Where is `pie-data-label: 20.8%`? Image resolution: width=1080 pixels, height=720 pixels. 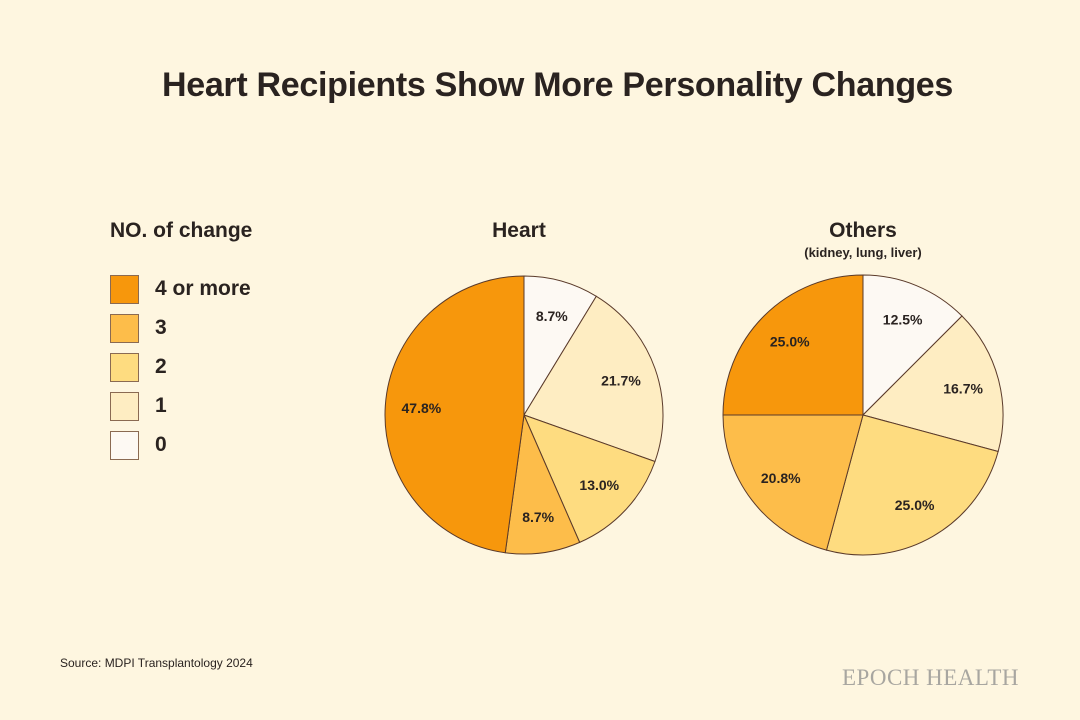
pie-data-label: 20.8% is located at coordinates (781, 478).